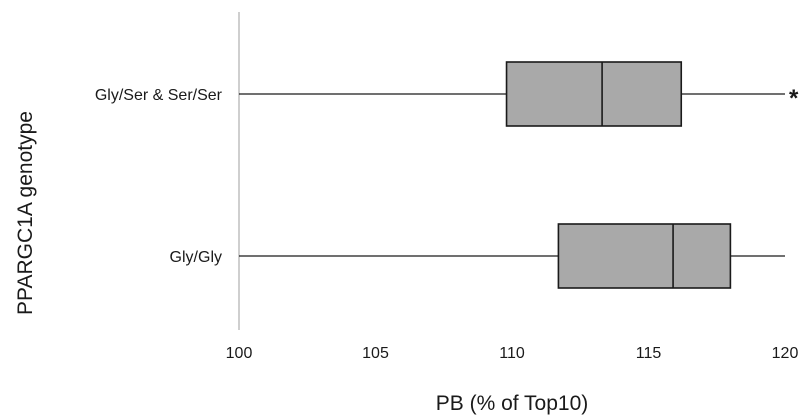 The width and height of the screenshot is (802, 419). Describe the element at coordinates (239, 353) in the screenshot. I see `x-tick-label: 100` at that location.